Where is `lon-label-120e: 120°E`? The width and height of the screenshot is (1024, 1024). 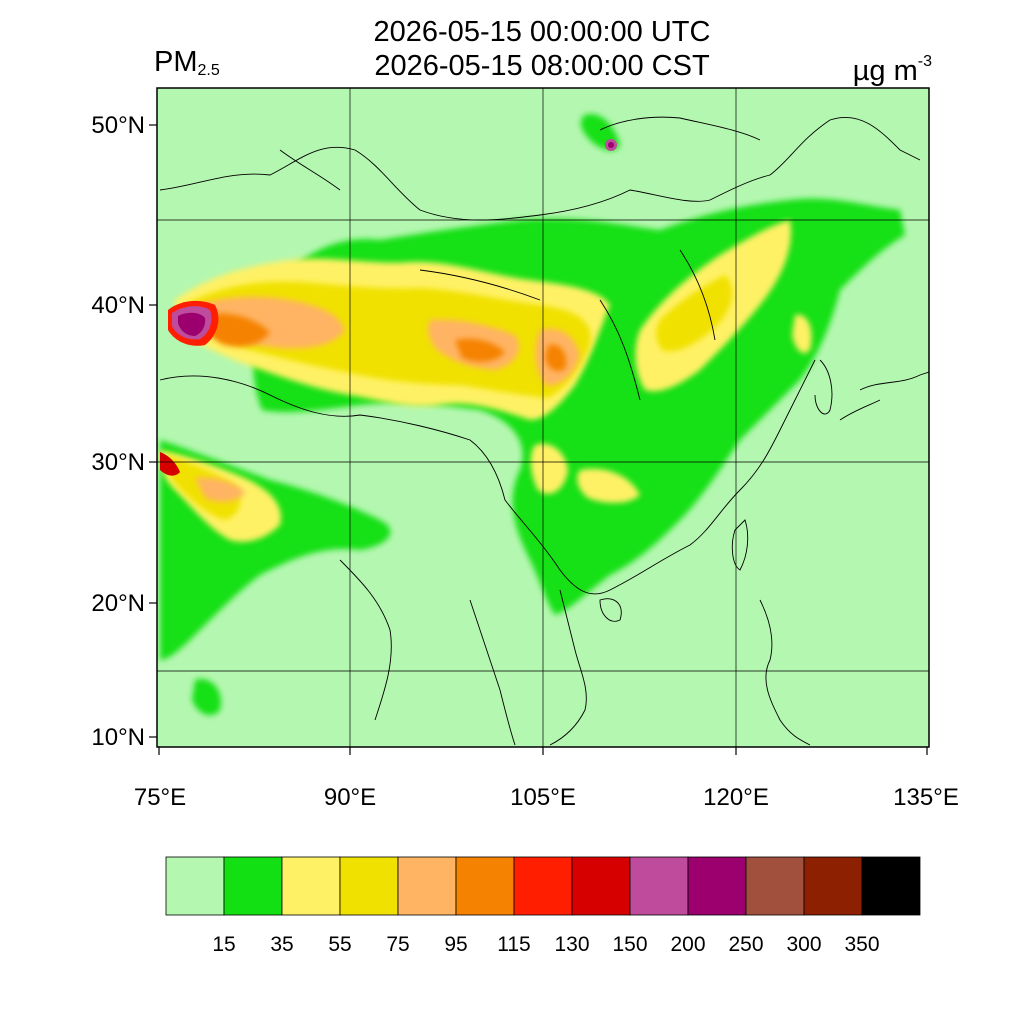
lon-label-120e: 120°E is located at coordinates (736, 797).